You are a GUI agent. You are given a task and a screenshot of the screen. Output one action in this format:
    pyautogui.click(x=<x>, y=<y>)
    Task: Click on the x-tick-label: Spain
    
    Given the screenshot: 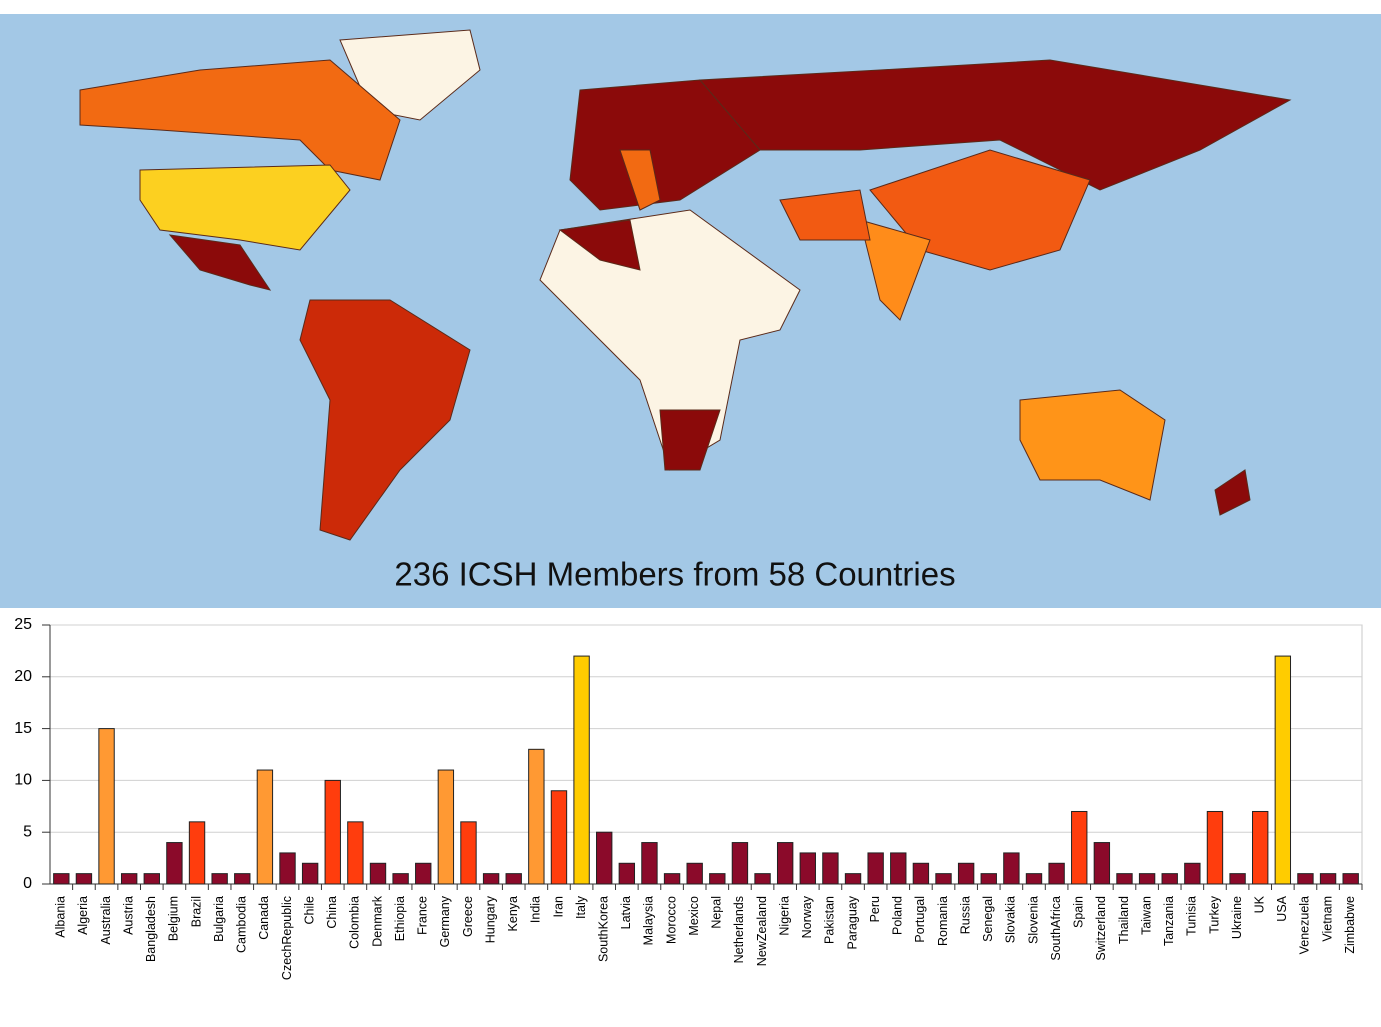 What is the action you would take?
    pyautogui.click(x=1079, y=912)
    